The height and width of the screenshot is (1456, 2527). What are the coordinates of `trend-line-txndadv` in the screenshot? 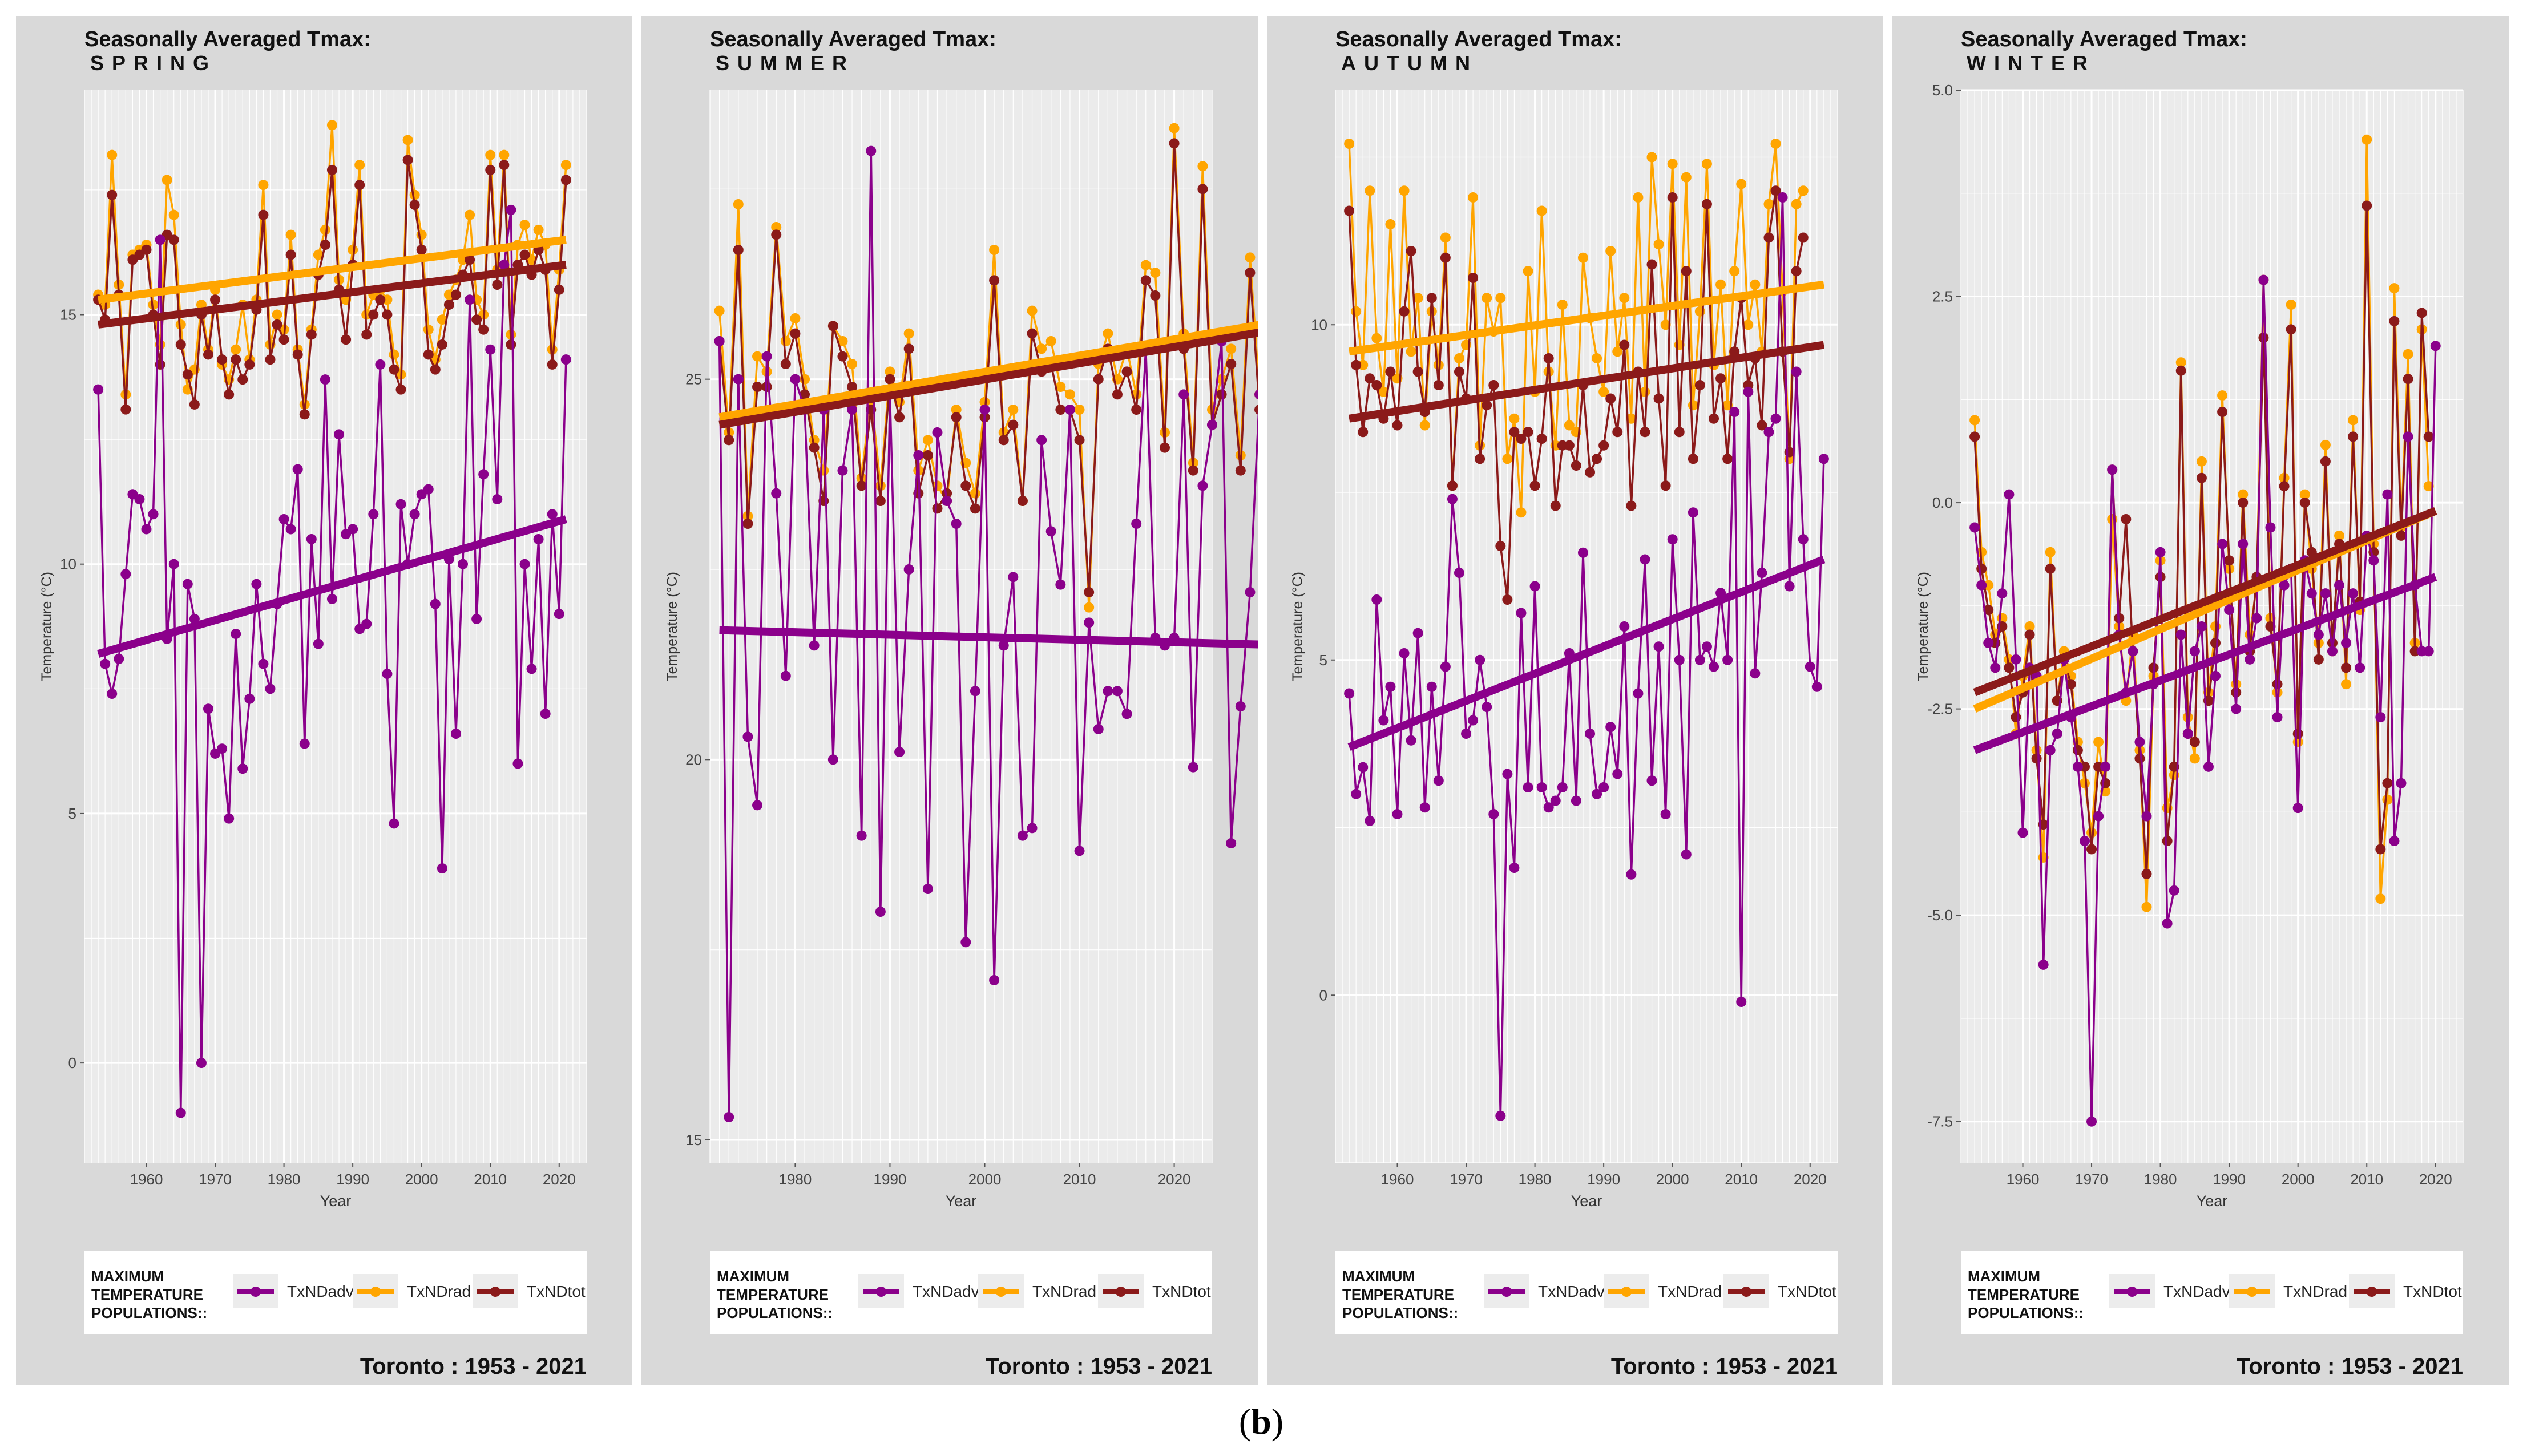 It's located at (2205, 663).